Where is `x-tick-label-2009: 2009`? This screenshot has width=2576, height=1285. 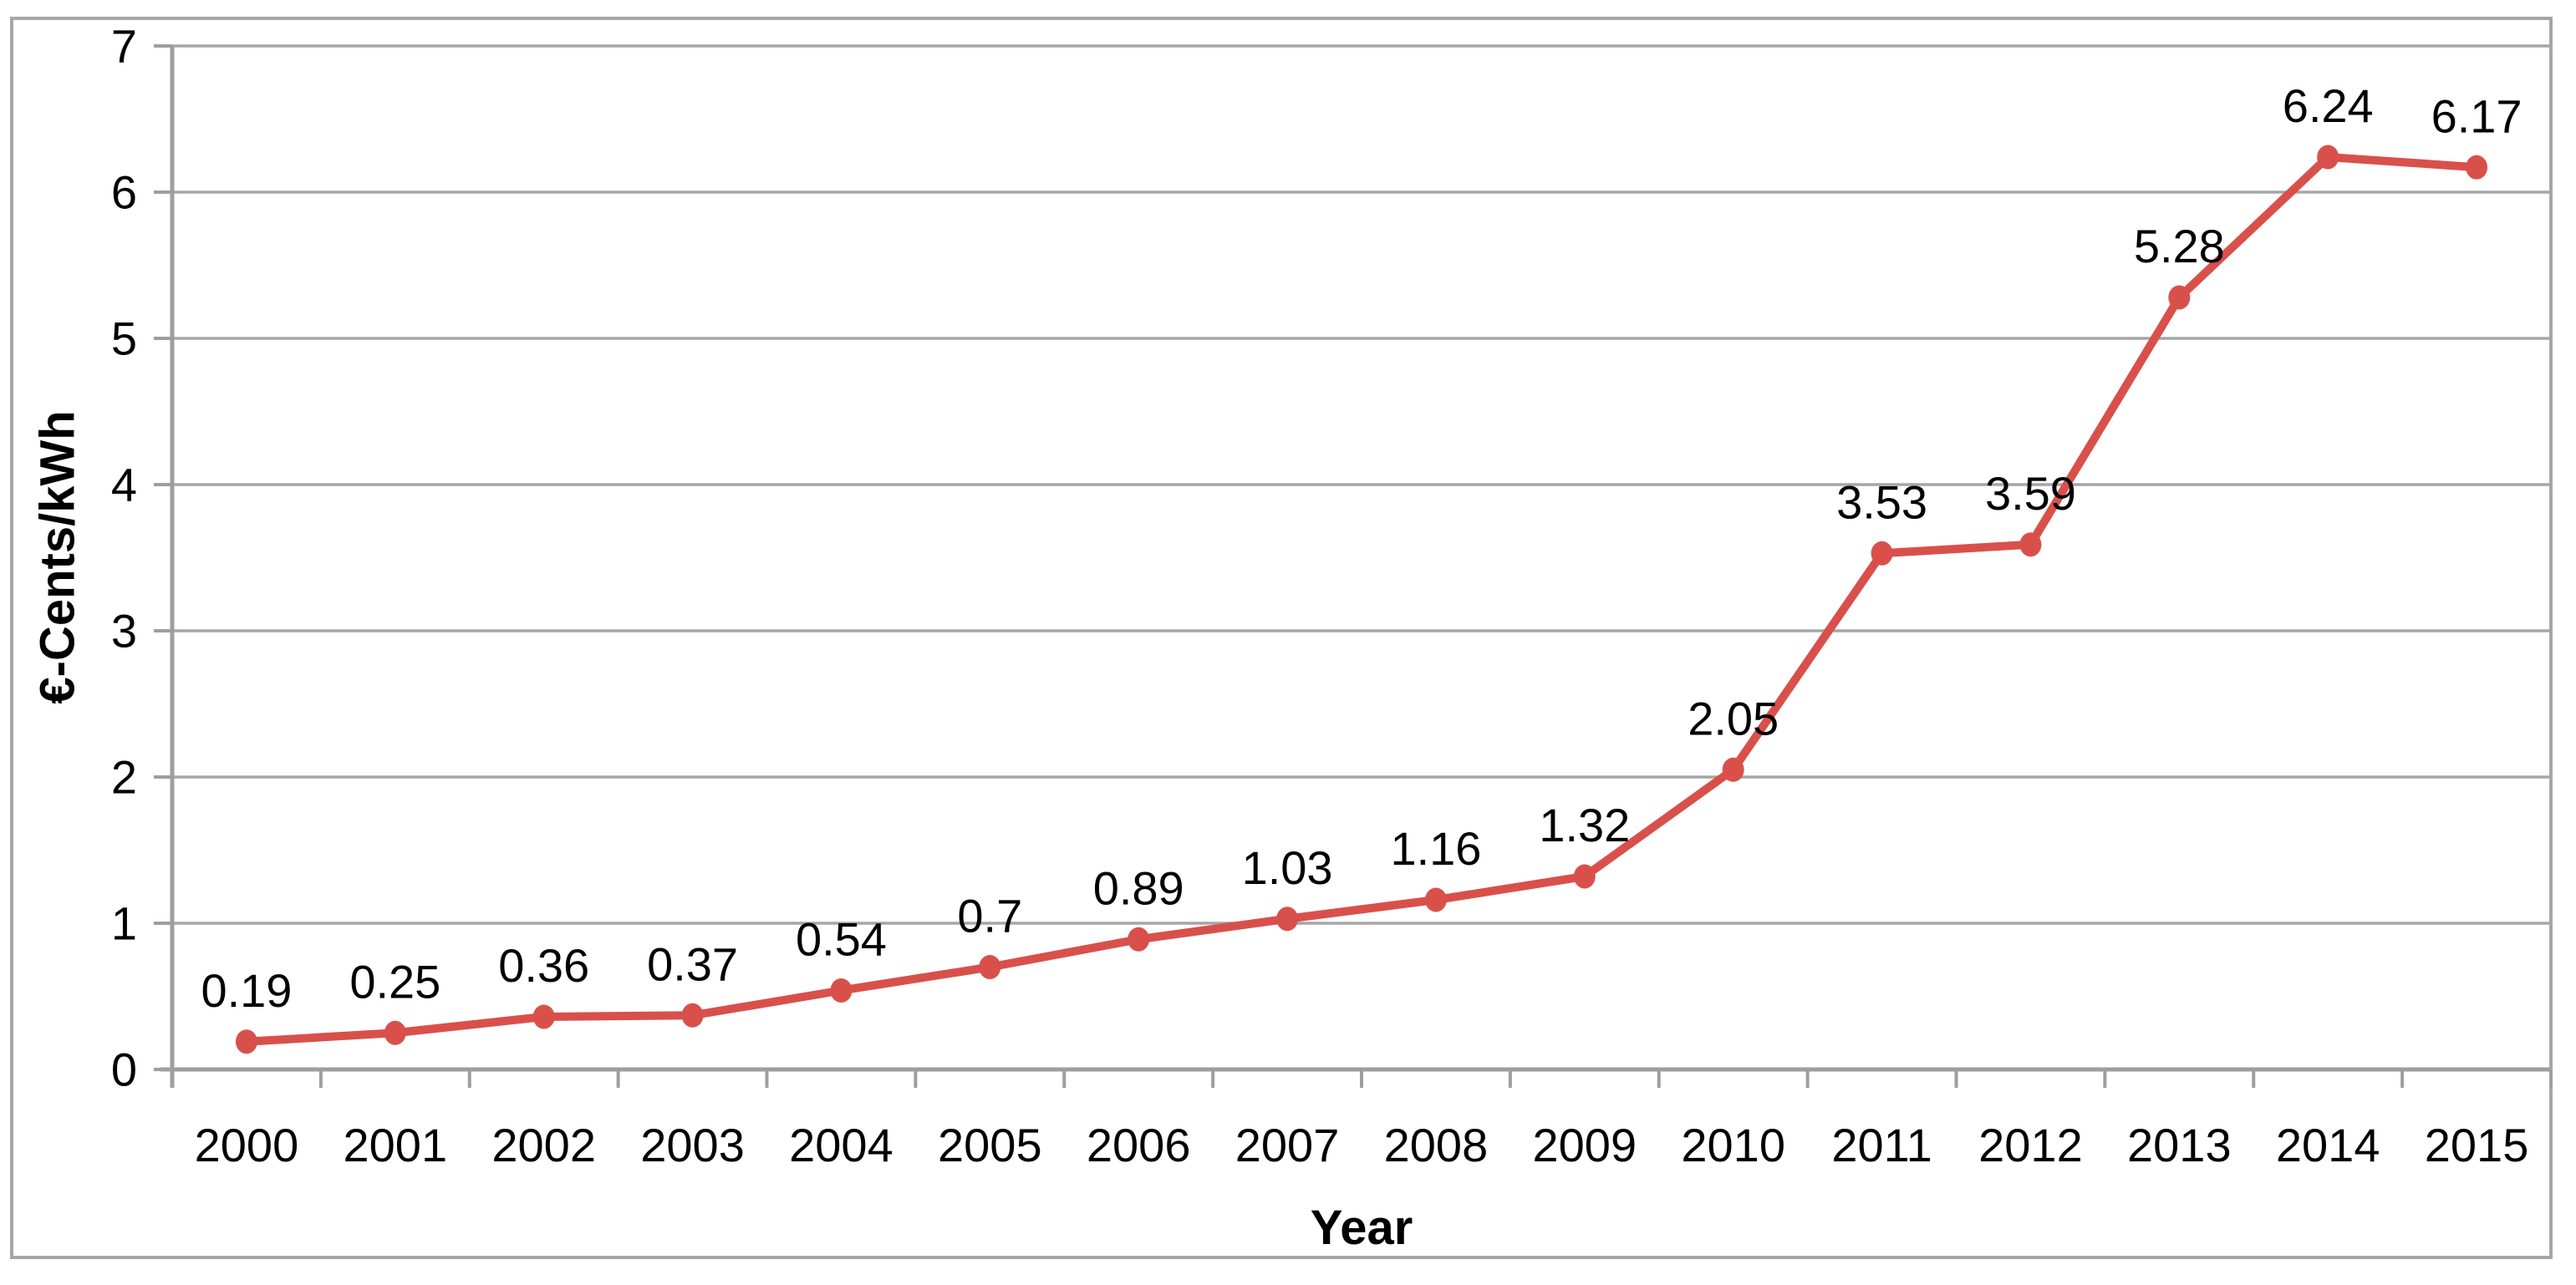
x-tick-label-2009: 2009 is located at coordinates (1585, 1145).